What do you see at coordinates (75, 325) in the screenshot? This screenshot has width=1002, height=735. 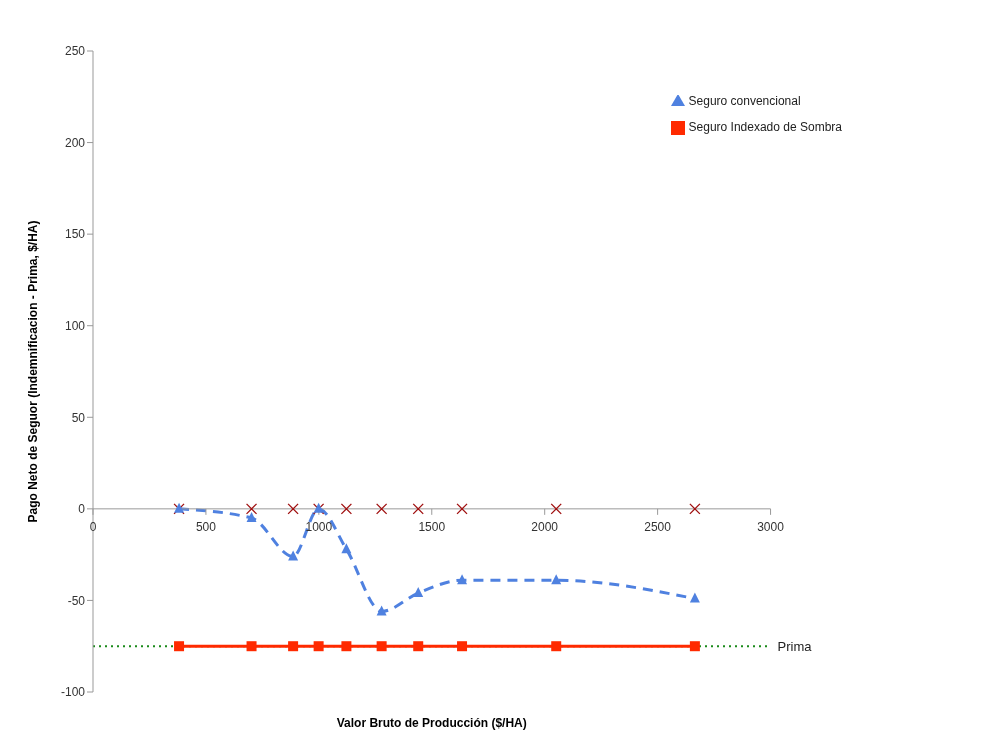 I see `y-tick-label: 100` at bounding box center [75, 325].